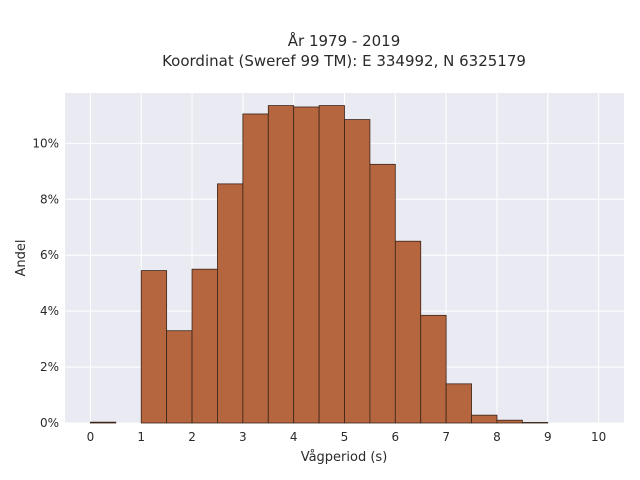  What do you see at coordinates (344, 40) in the screenshot?
I see `chart-title-line-1: År 1979 - 2019` at bounding box center [344, 40].